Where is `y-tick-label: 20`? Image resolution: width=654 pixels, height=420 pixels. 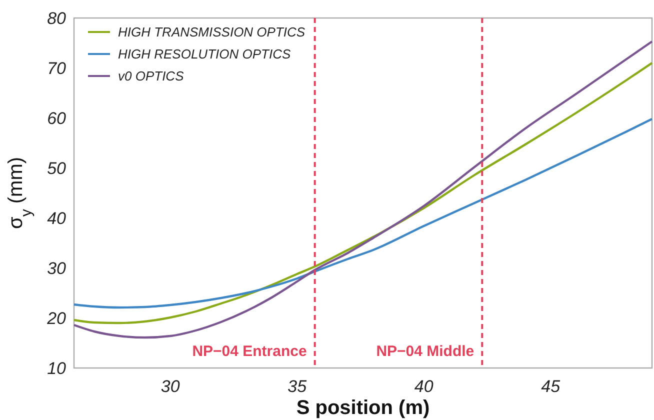
y-tick-label: 20 is located at coordinates (56, 318).